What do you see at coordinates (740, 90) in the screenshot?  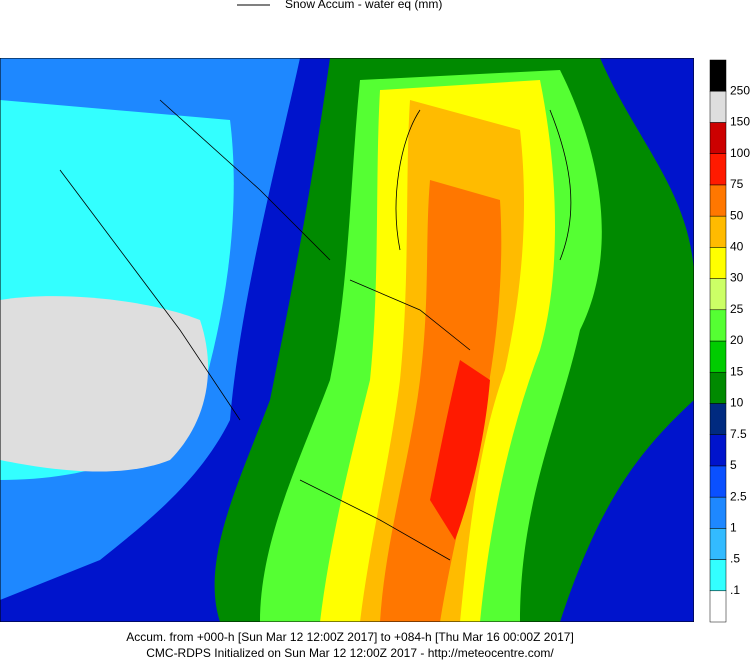 I see `colorbar-label: 250` at bounding box center [740, 90].